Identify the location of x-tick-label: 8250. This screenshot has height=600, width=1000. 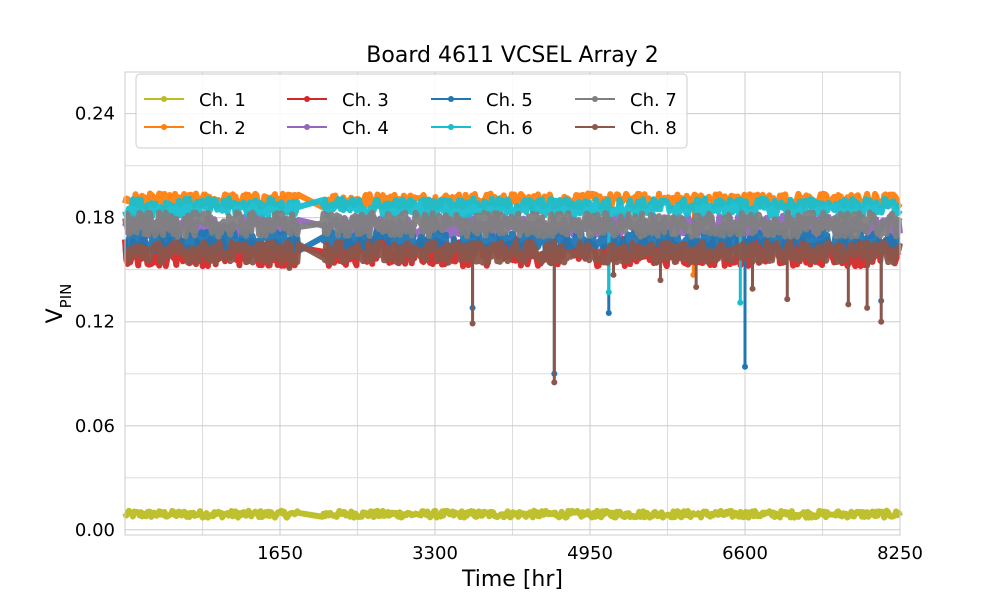
(900, 553).